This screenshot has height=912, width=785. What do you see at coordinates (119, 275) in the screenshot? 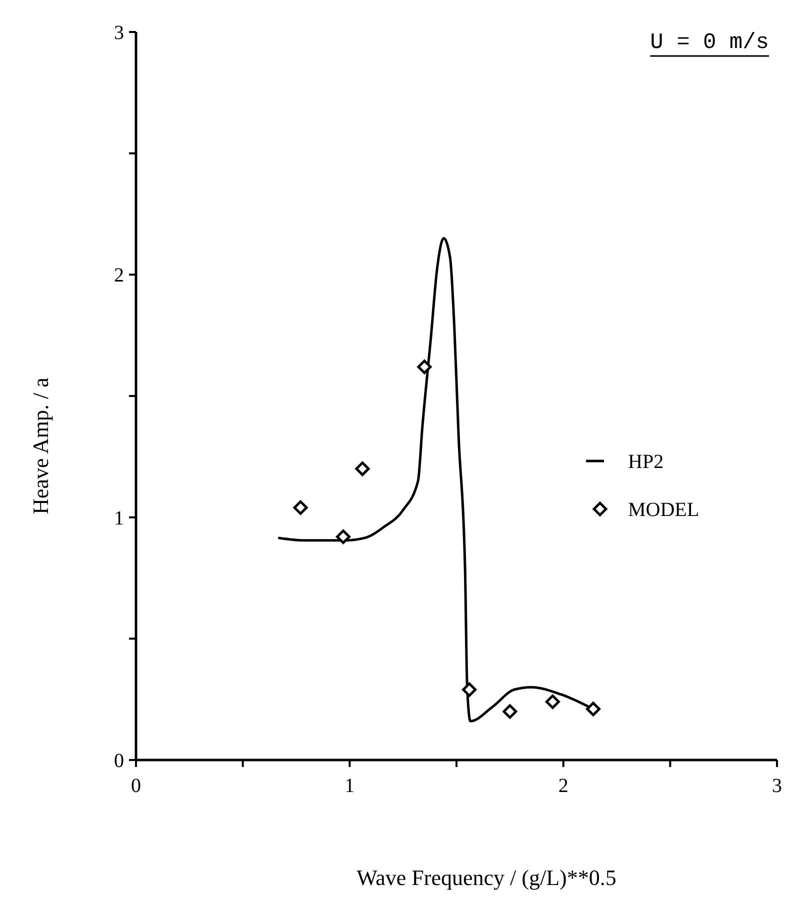
I see `y-tick-label: 2` at bounding box center [119, 275].